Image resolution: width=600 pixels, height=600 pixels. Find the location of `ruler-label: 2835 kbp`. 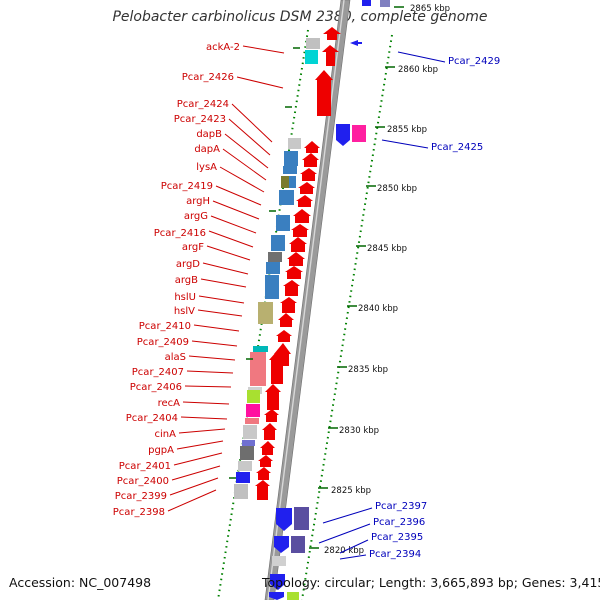

ruler-label: 2835 kbp is located at coordinates (368, 370).